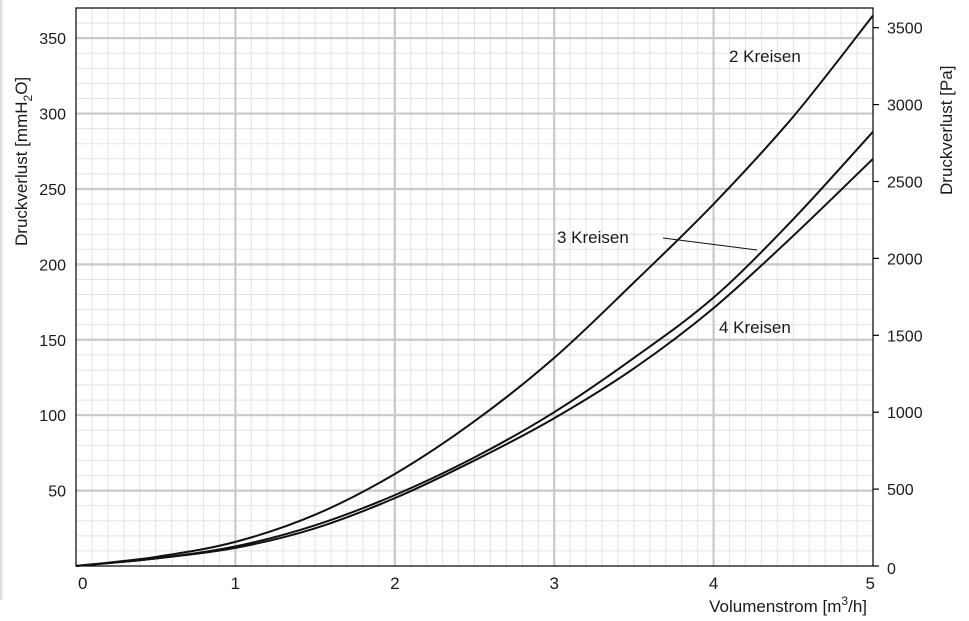  What do you see at coordinates (52, 341) in the screenshot?
I see `left-tick-label: 150` at bounding box center [52, 341].